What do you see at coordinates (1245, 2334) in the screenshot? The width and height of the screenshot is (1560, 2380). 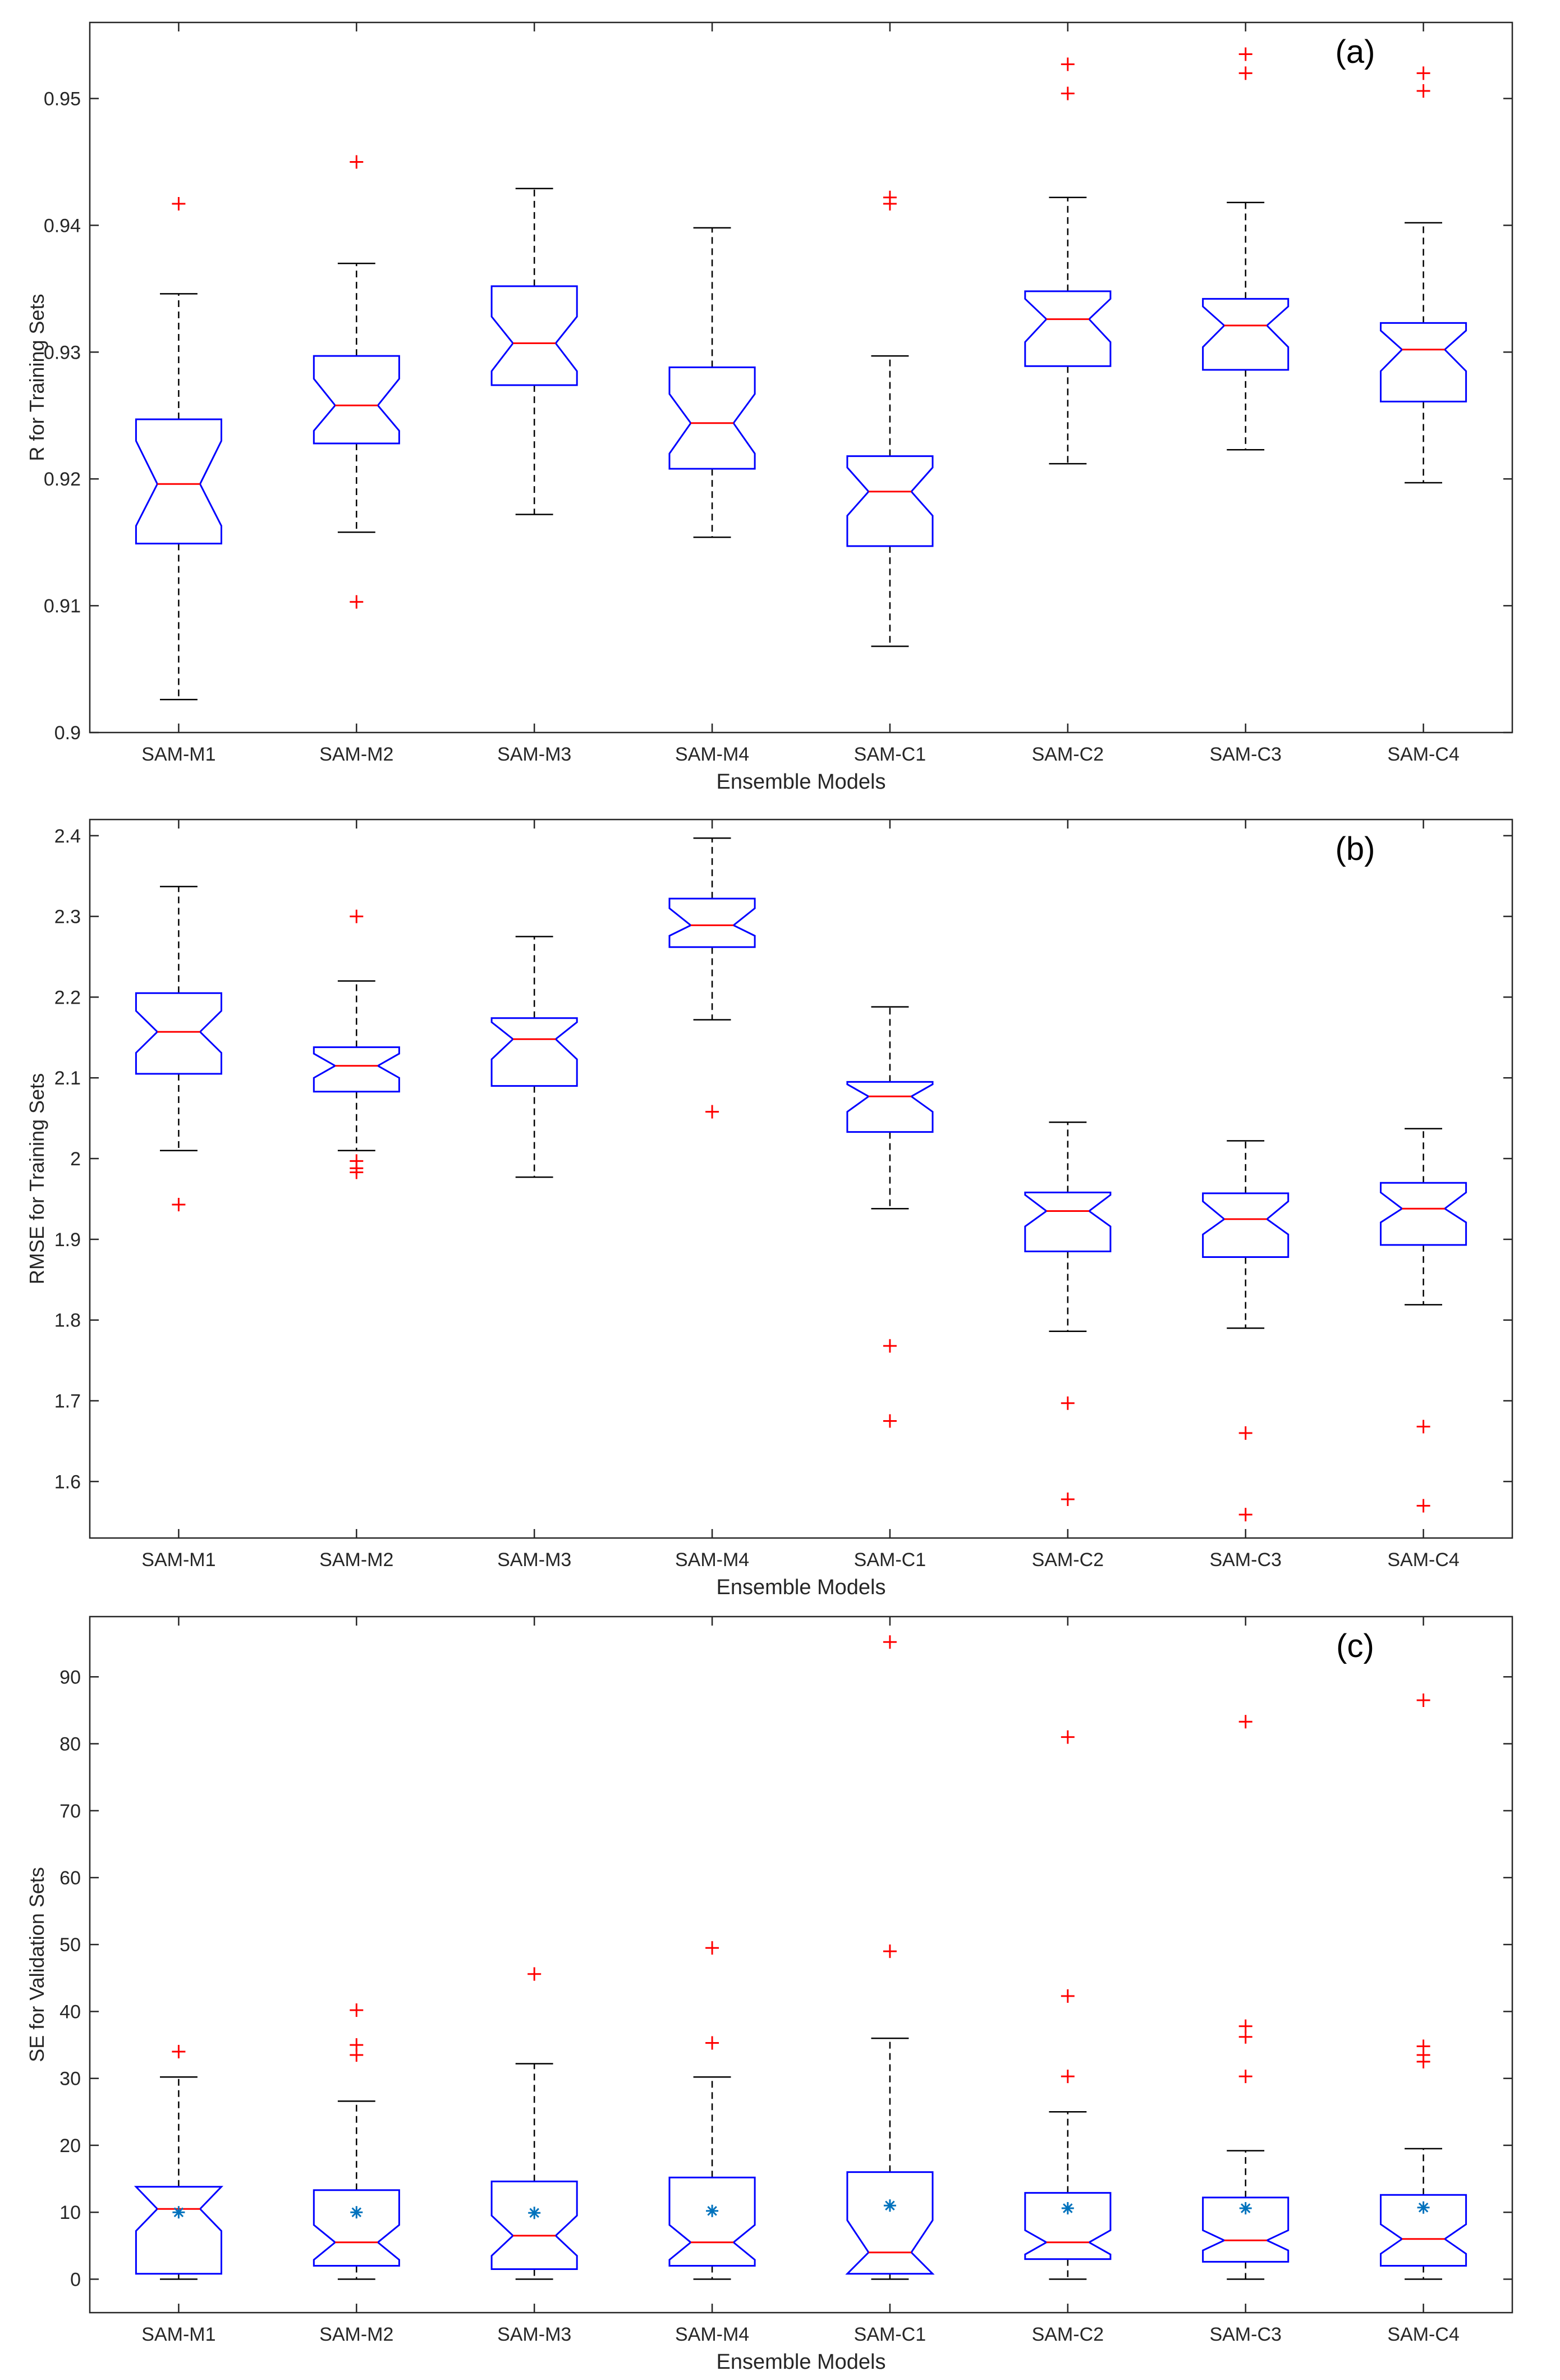 I see `x-tick-label: SAM-C3` at bounding box center [1245, 2334].